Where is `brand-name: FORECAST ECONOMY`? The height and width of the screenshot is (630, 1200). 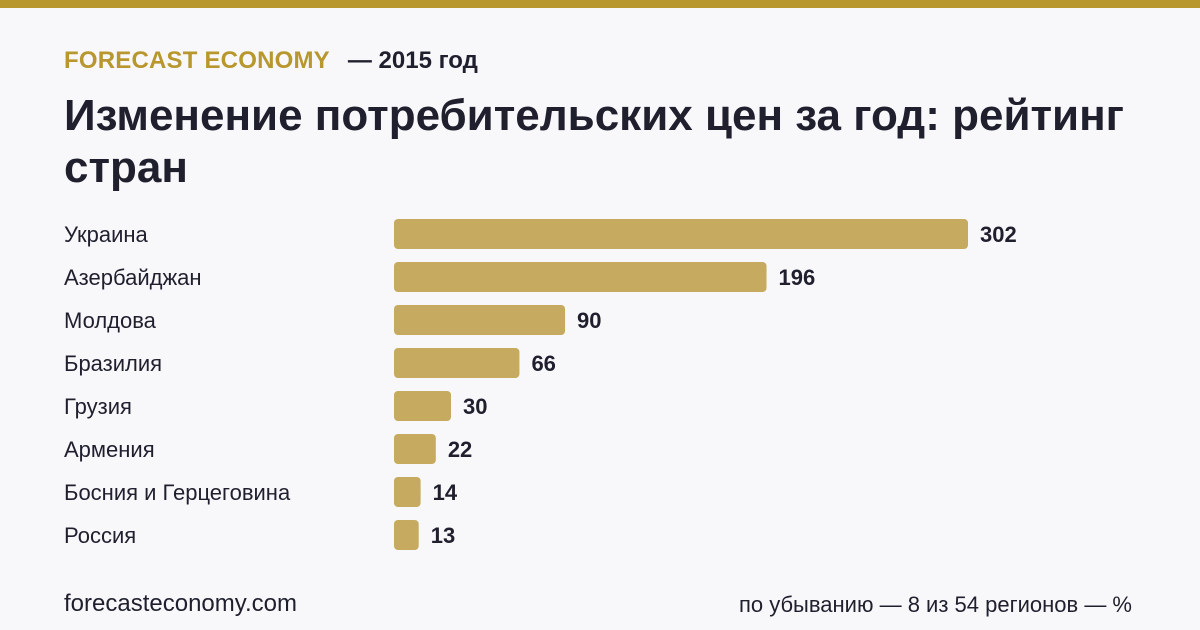 brand-name: FORECAST ECONOMY is located at coordinates (197, 60).